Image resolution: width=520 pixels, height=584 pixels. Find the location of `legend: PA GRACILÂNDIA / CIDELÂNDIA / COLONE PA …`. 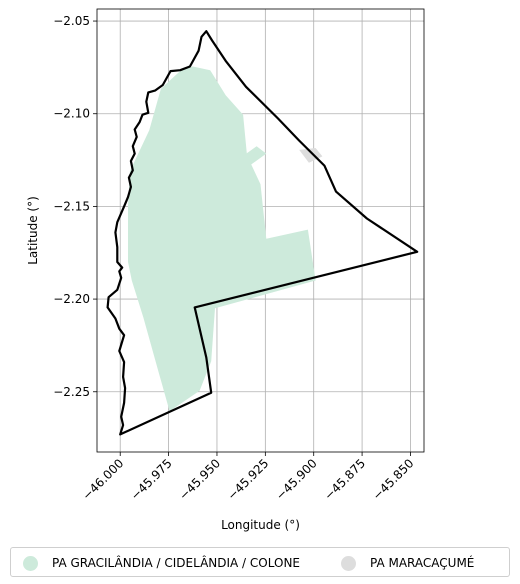

legend: PA GRACILÂNDIA / CIDELÂNDIA / COLONE PA … is located at coordinates (260, 562).